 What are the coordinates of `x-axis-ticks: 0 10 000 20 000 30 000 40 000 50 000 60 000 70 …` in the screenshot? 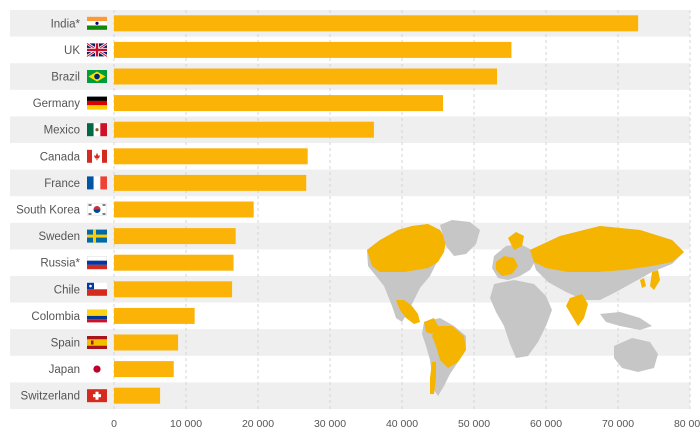 It's located at (405, 424).